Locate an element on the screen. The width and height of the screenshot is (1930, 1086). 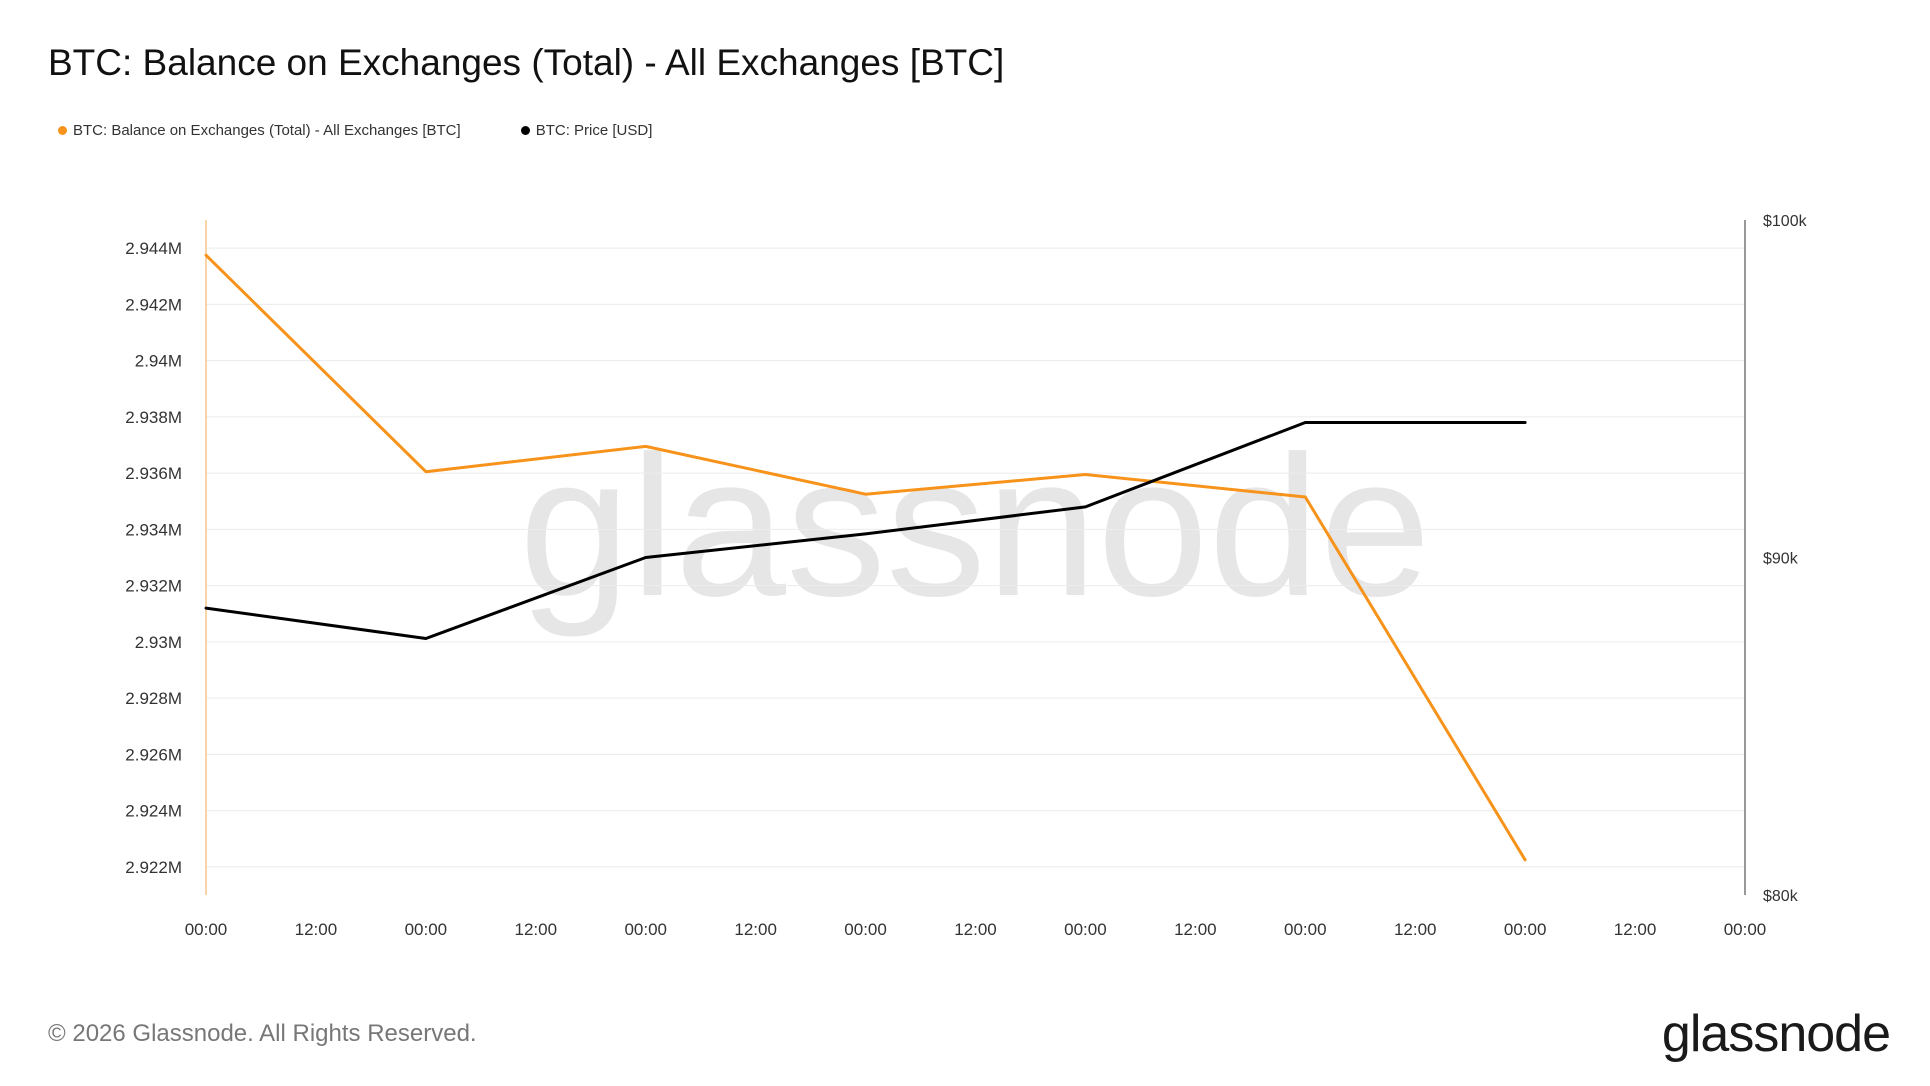
legend-dot-price is located at coordinates (525, 130).